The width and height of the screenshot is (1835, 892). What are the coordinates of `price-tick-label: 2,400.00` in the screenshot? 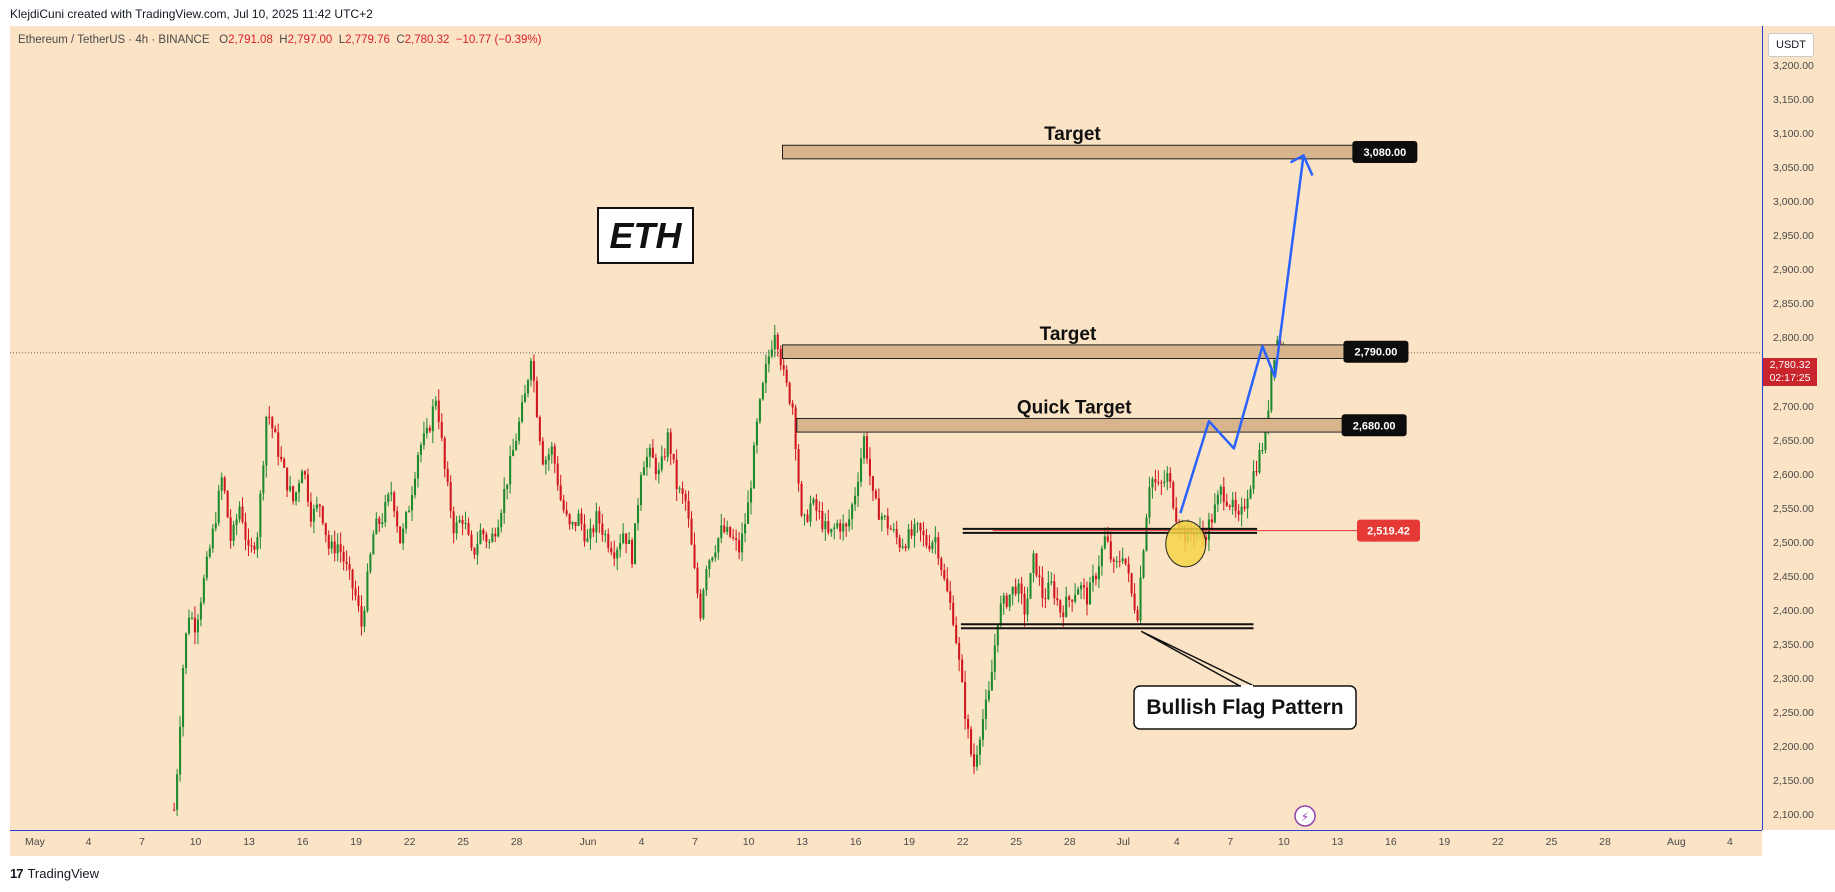 It's located at (1793, 610).